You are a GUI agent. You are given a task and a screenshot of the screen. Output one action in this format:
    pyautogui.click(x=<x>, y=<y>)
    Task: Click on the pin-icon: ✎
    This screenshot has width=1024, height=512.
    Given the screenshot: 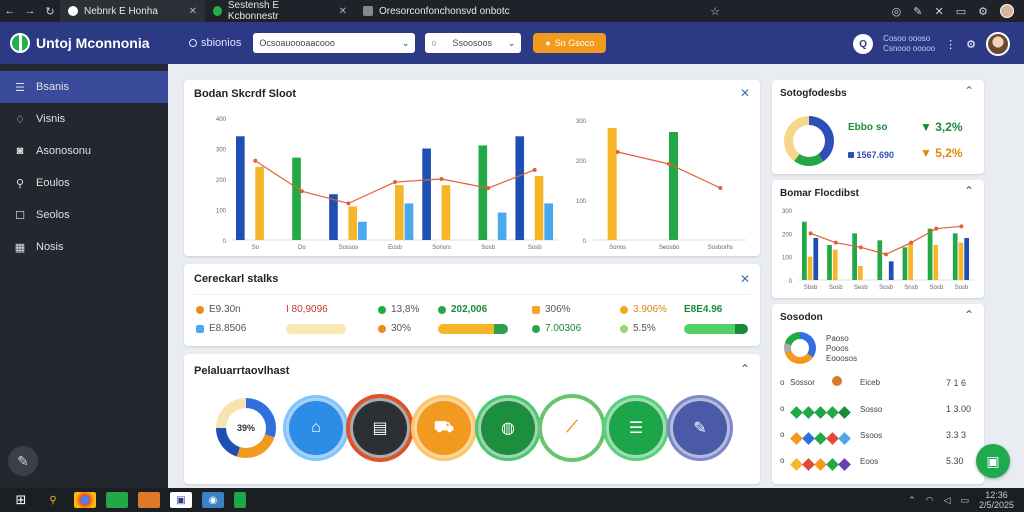 What is the action you would take?
    pyautogui.click(x=918, y=11)
    